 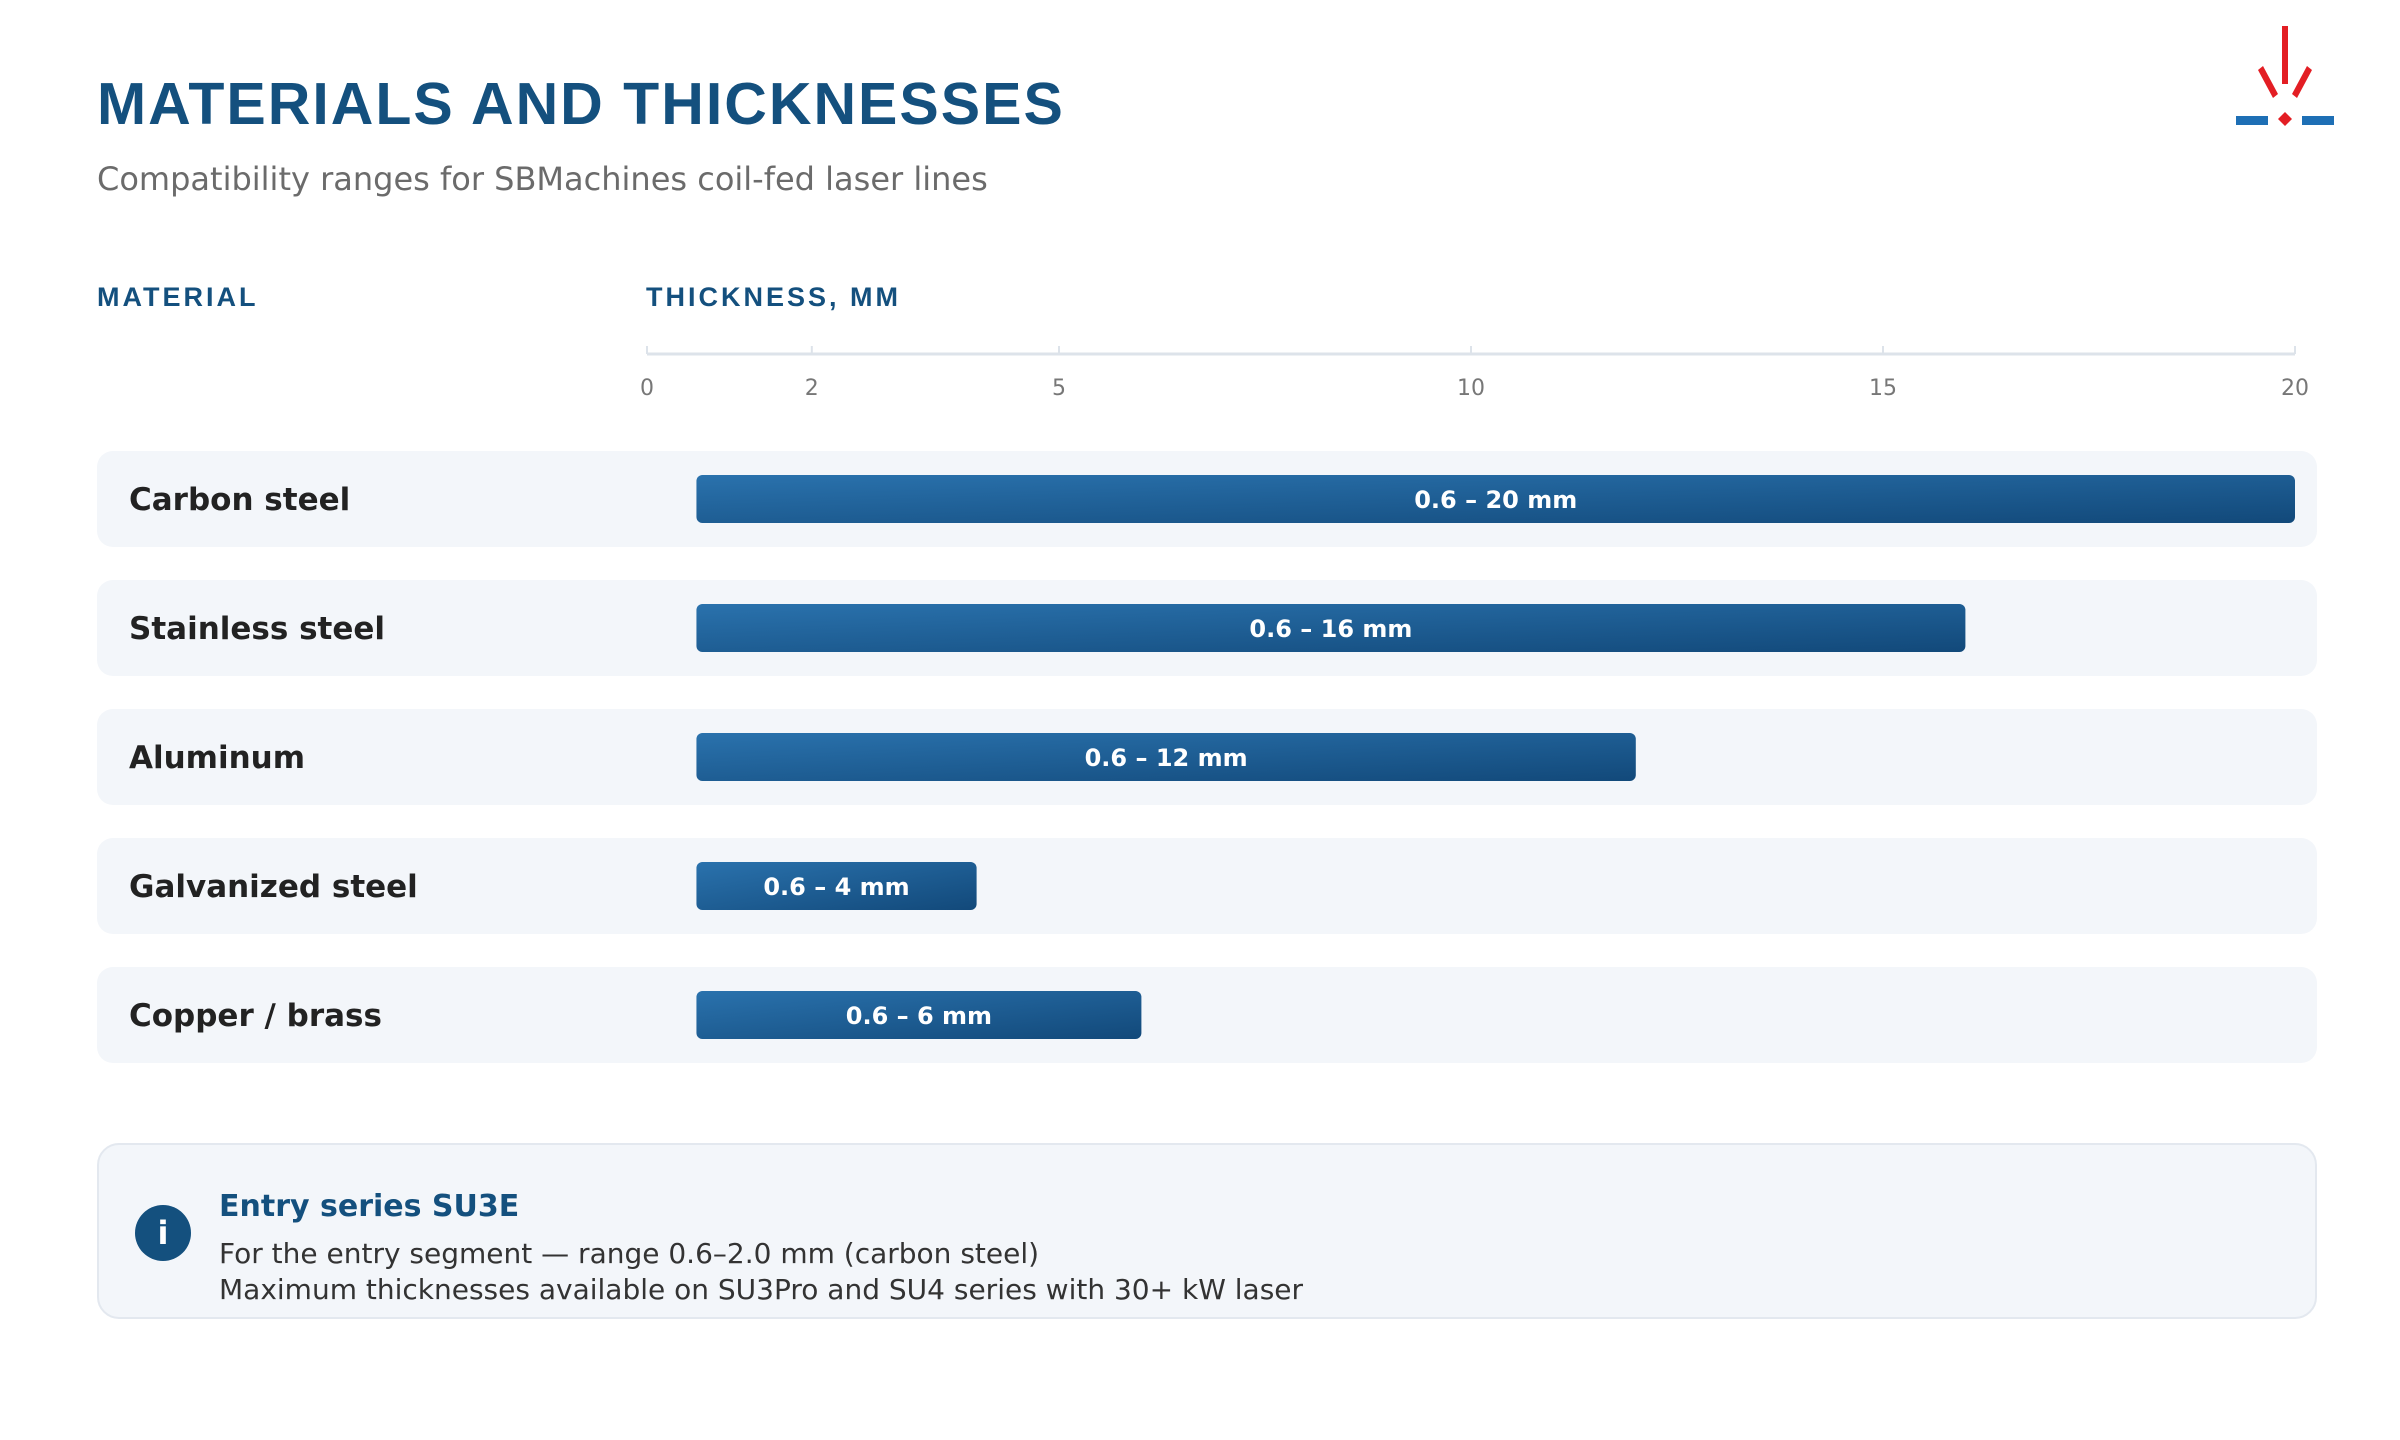 I want to click on range-bar-label: 0.6 – 16 mm, so click(x=1330, y=629).